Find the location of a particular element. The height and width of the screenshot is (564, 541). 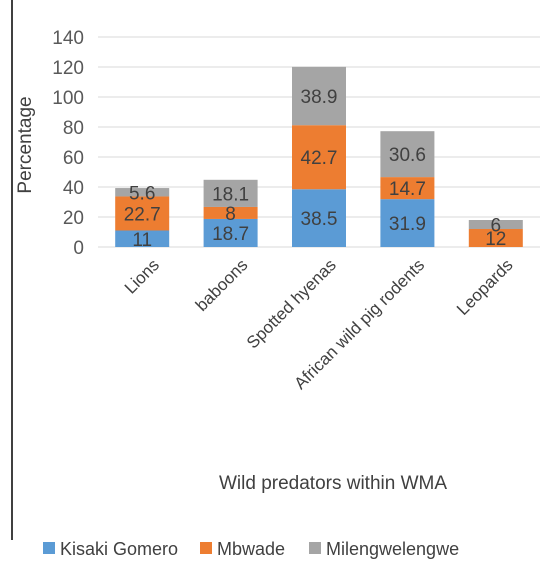

x-category-label: Spotted hyenas is located at coordinates (291, 303).